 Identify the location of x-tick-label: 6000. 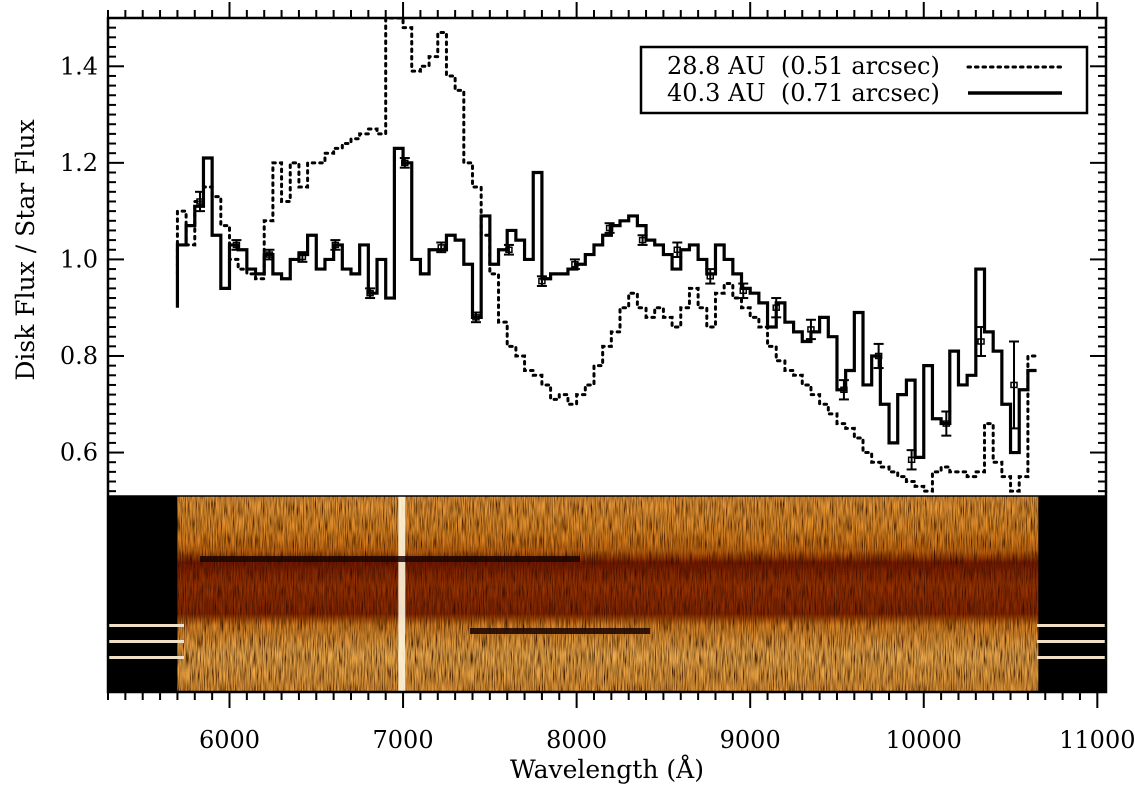
(229, 740).